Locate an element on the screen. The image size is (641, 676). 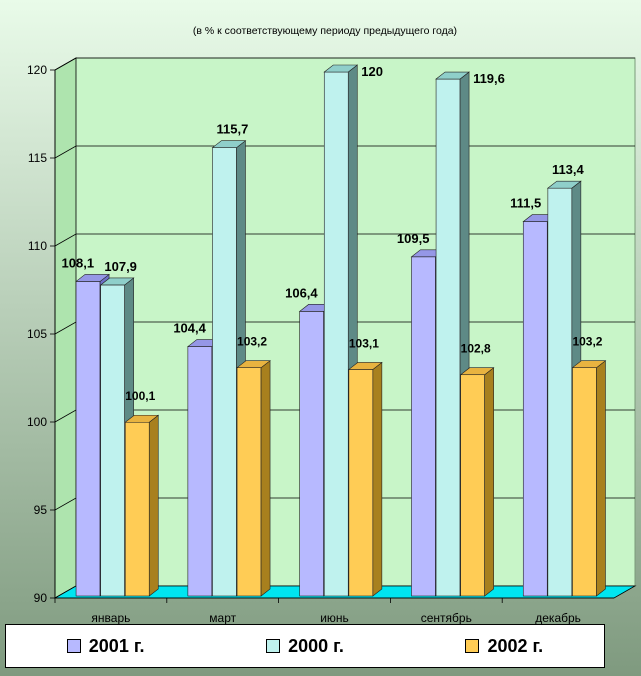
y-tick-label: 105 is located at coordinates (37, 334).